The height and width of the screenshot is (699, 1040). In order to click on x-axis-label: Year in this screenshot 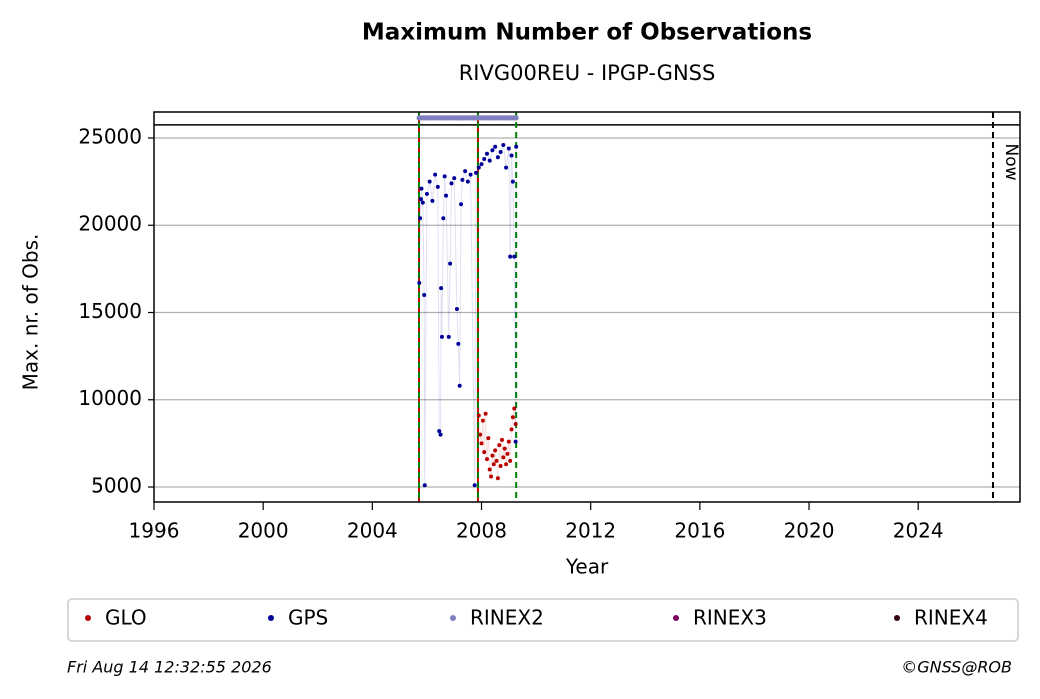, I will do `click(587, 567)`.